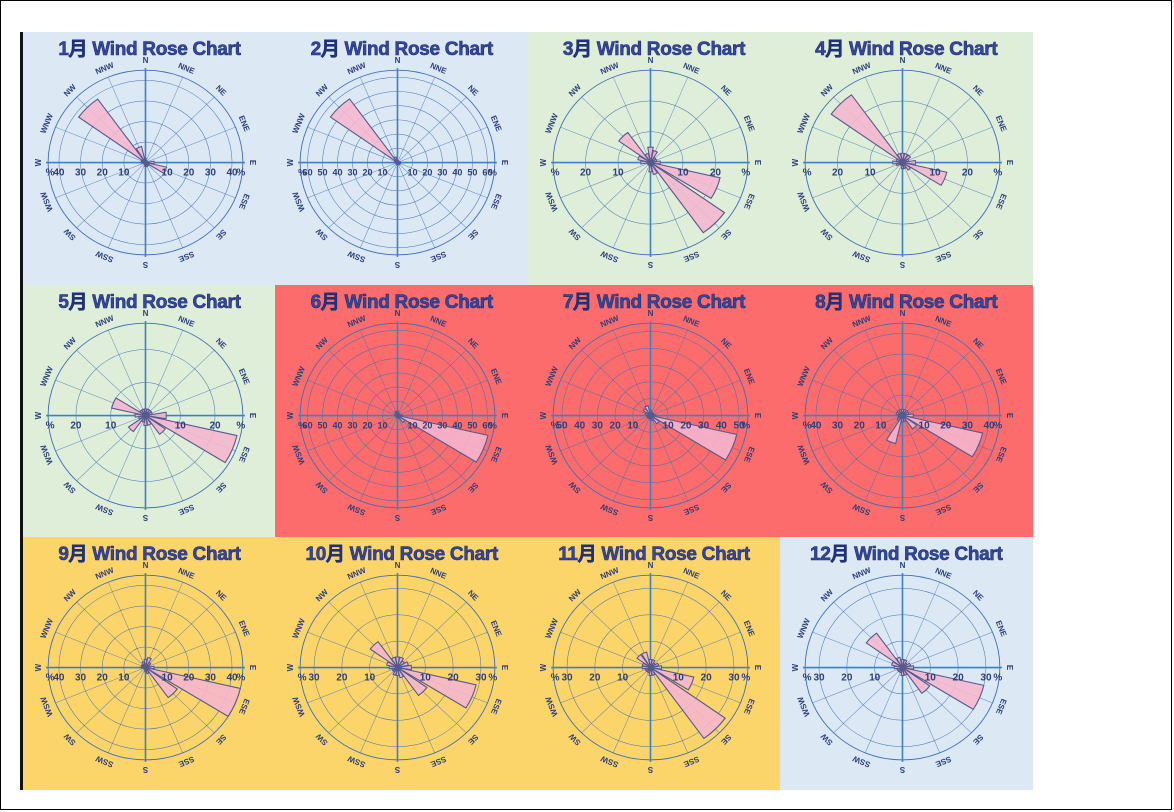 The image size is (1174, 812). Describe the element at coordinates (862, 68) in the screenshot. I see `direction-label-nnw: NNW` at that location.